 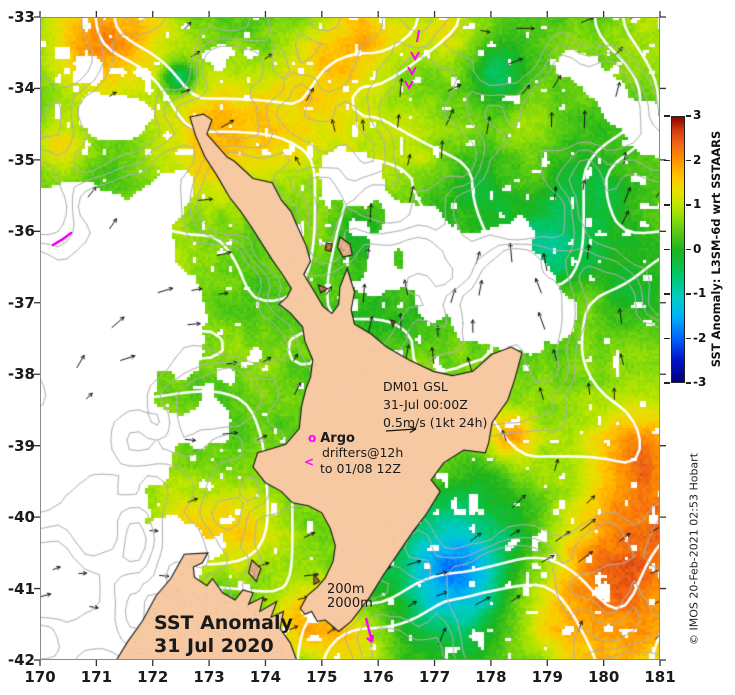 What do you see at coordinates (697, 204) in the screenshot?
I see `colorbar-tick-label: 1` at bounding box center [697, 204].